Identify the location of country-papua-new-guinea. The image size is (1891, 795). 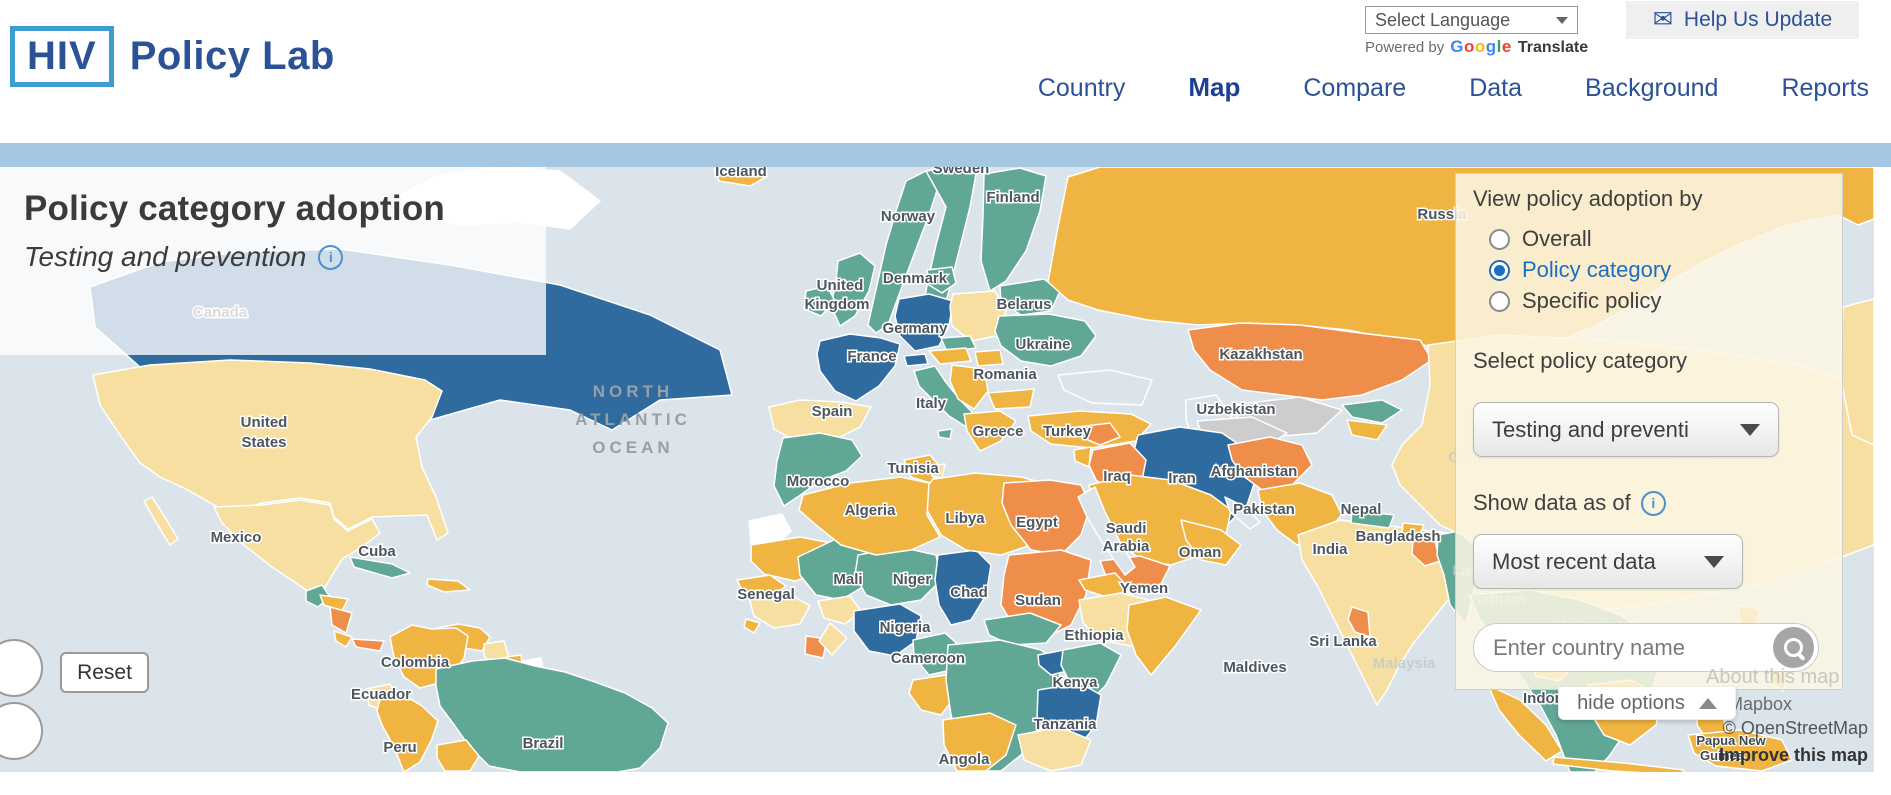
(1740, 750).